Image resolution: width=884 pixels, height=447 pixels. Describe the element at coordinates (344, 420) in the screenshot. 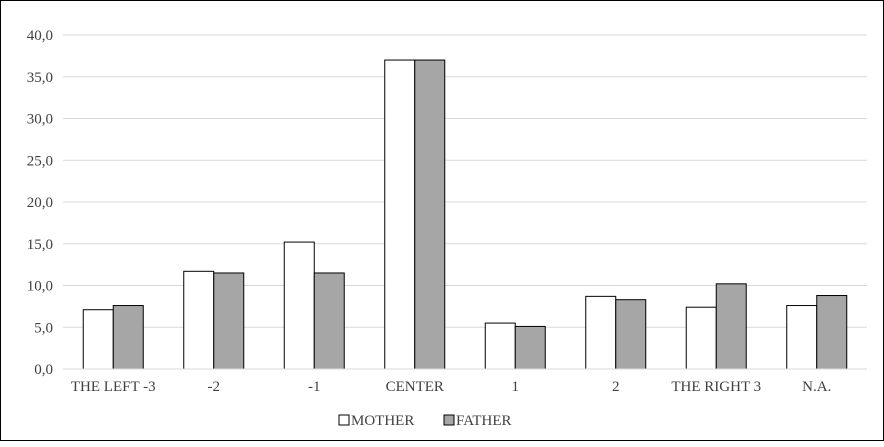

I see `legend-swatch-mother` at that location.